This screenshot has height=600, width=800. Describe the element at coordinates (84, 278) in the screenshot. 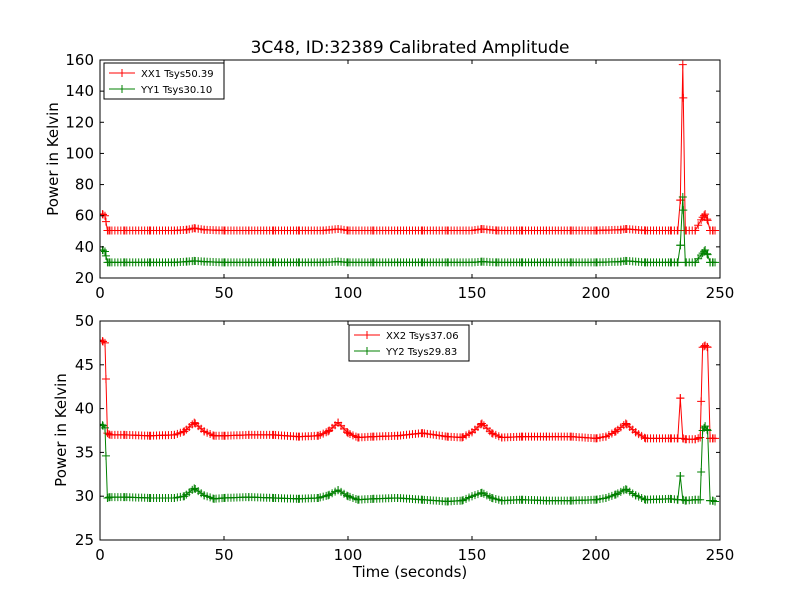

I see `y-tick-label: 20` at that location.